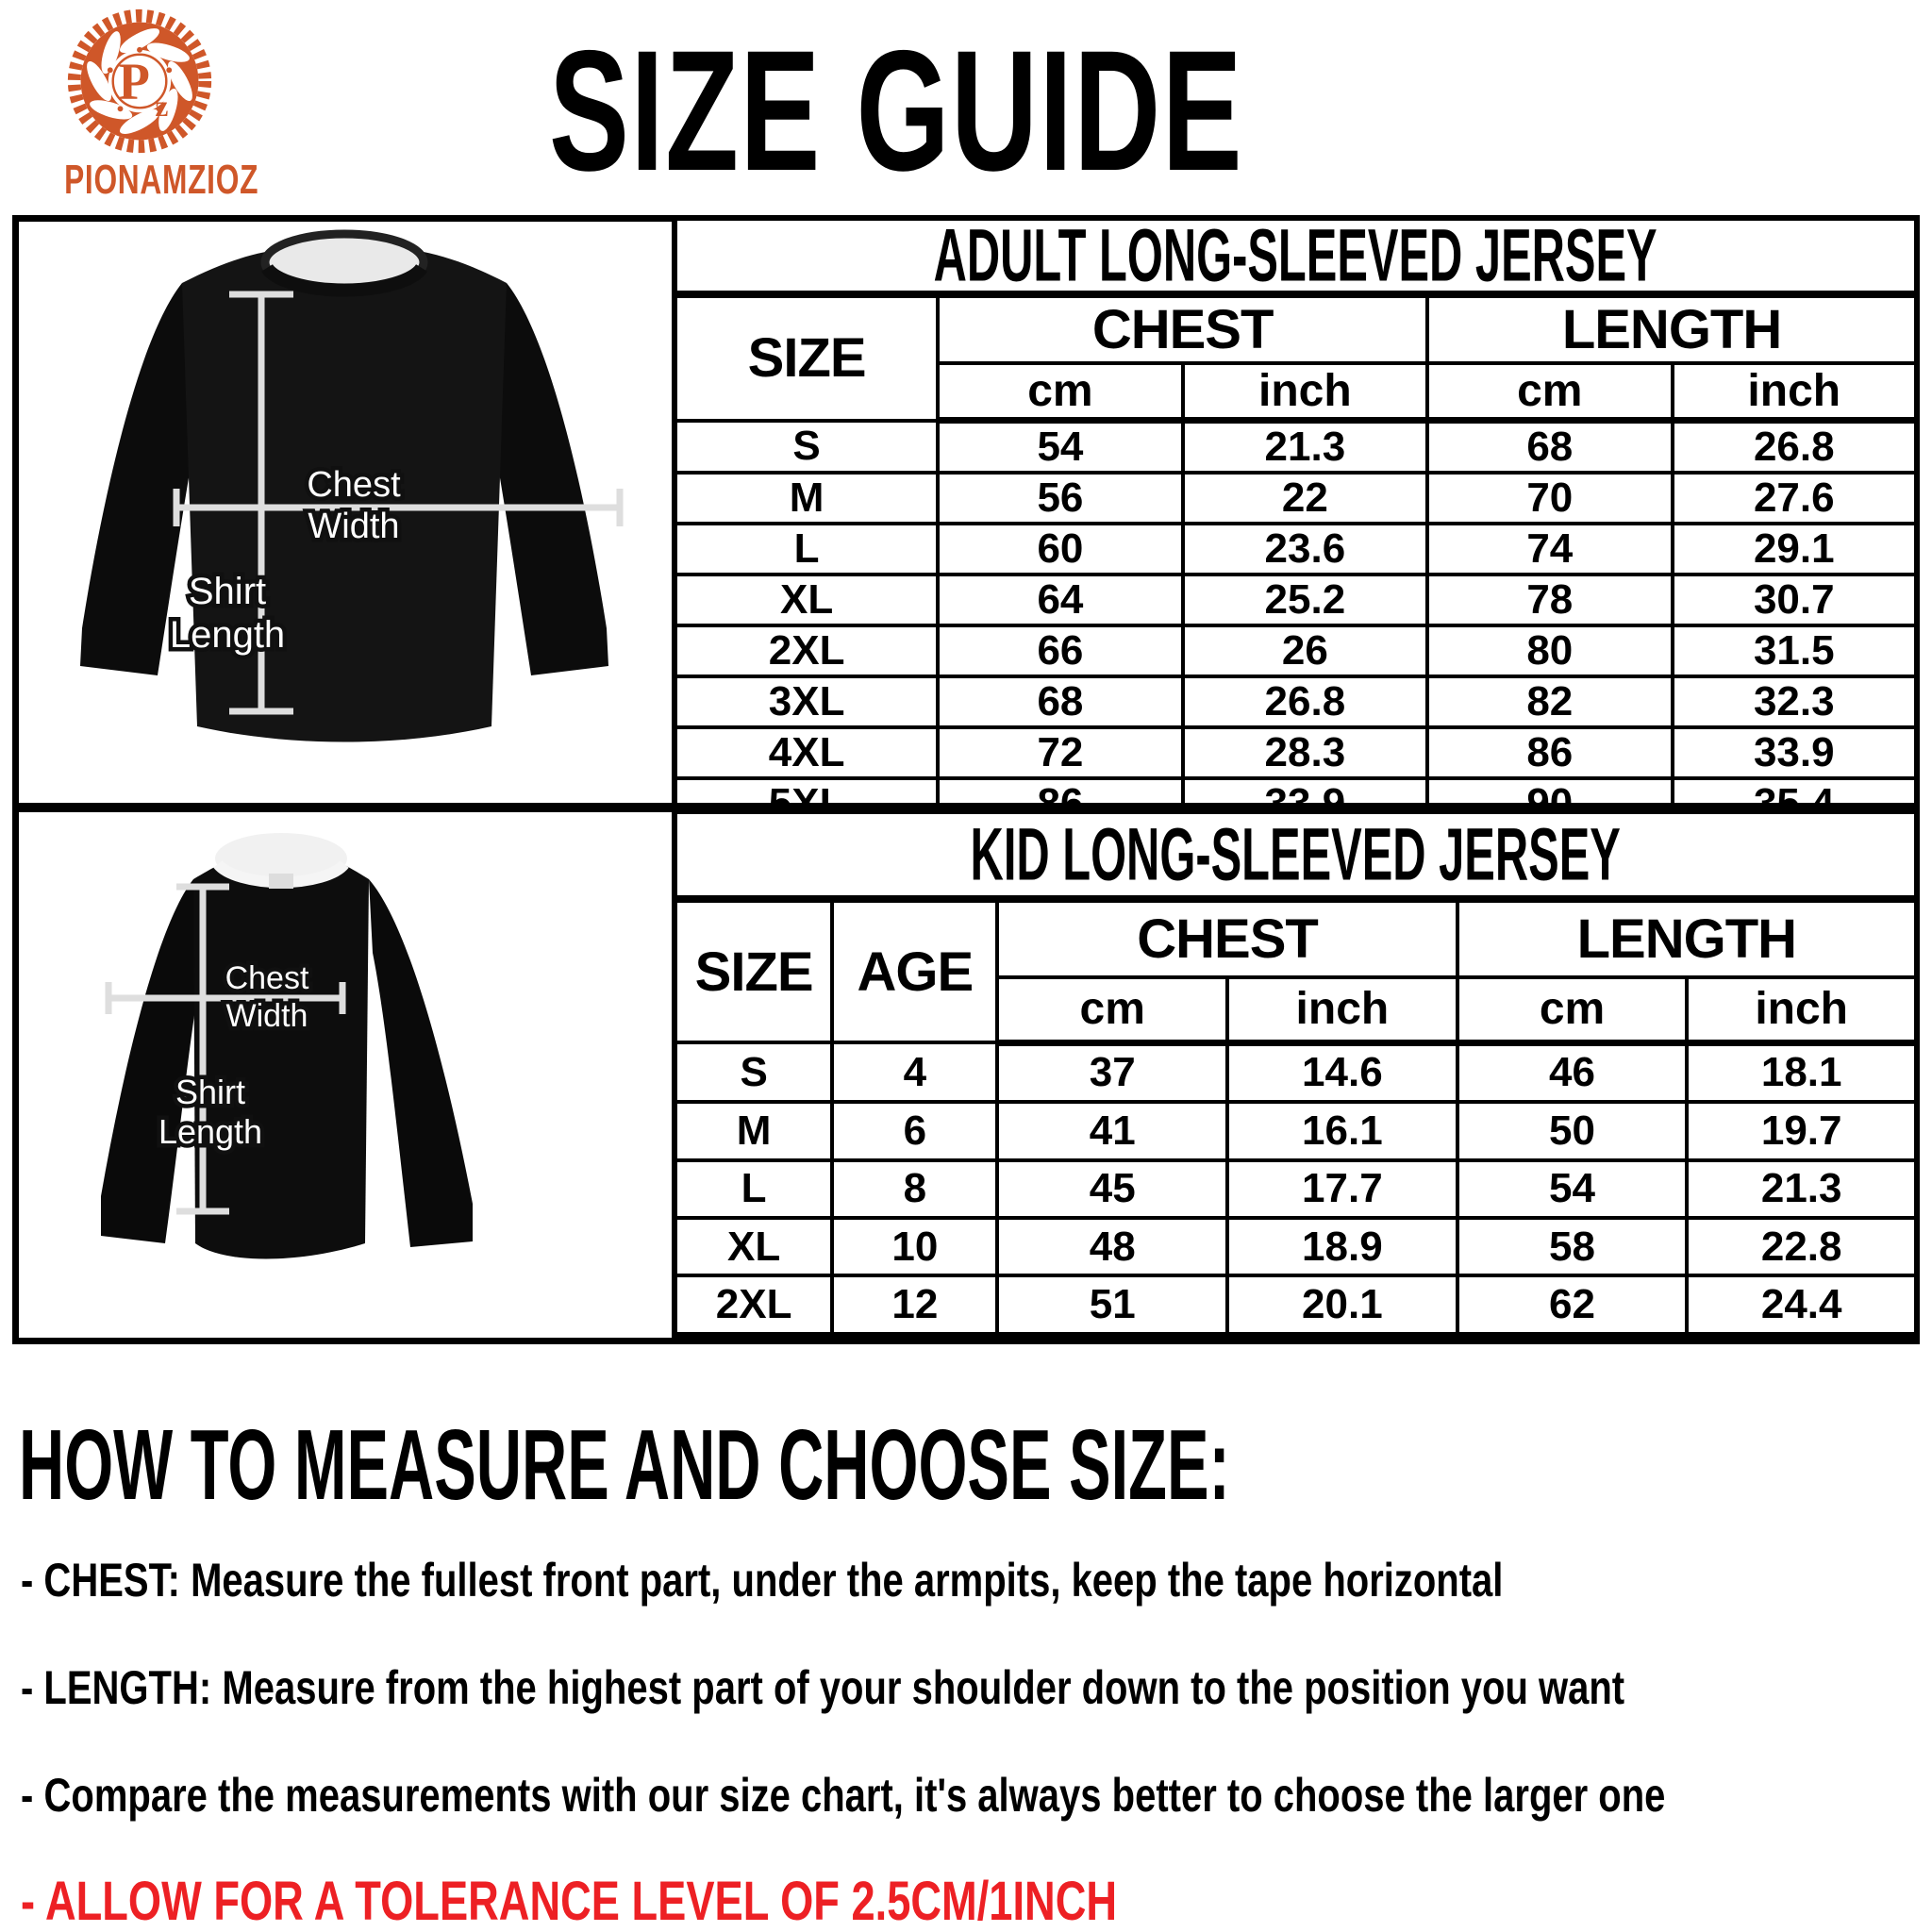 The width and height of the screenshot is (1932, 1932). I want to click on cell-chest-cm: 45, so click(1113, 1189).